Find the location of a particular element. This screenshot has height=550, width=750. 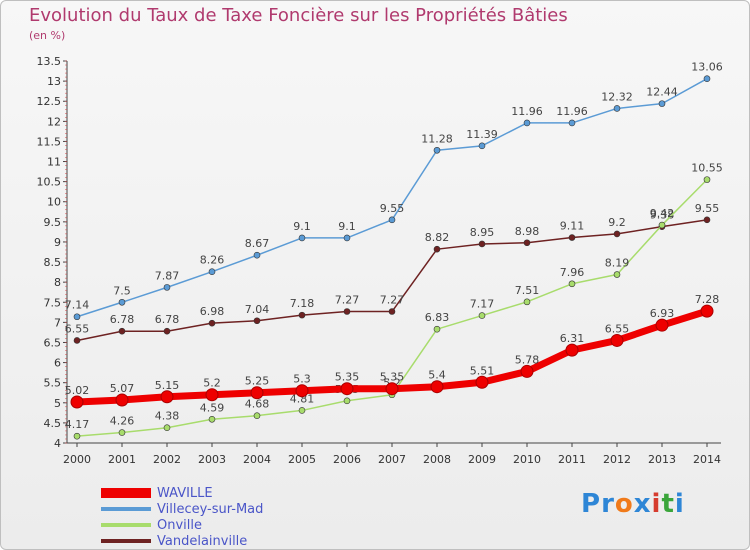

x-tick-label: 2004 is located at coordinates (257, 459).